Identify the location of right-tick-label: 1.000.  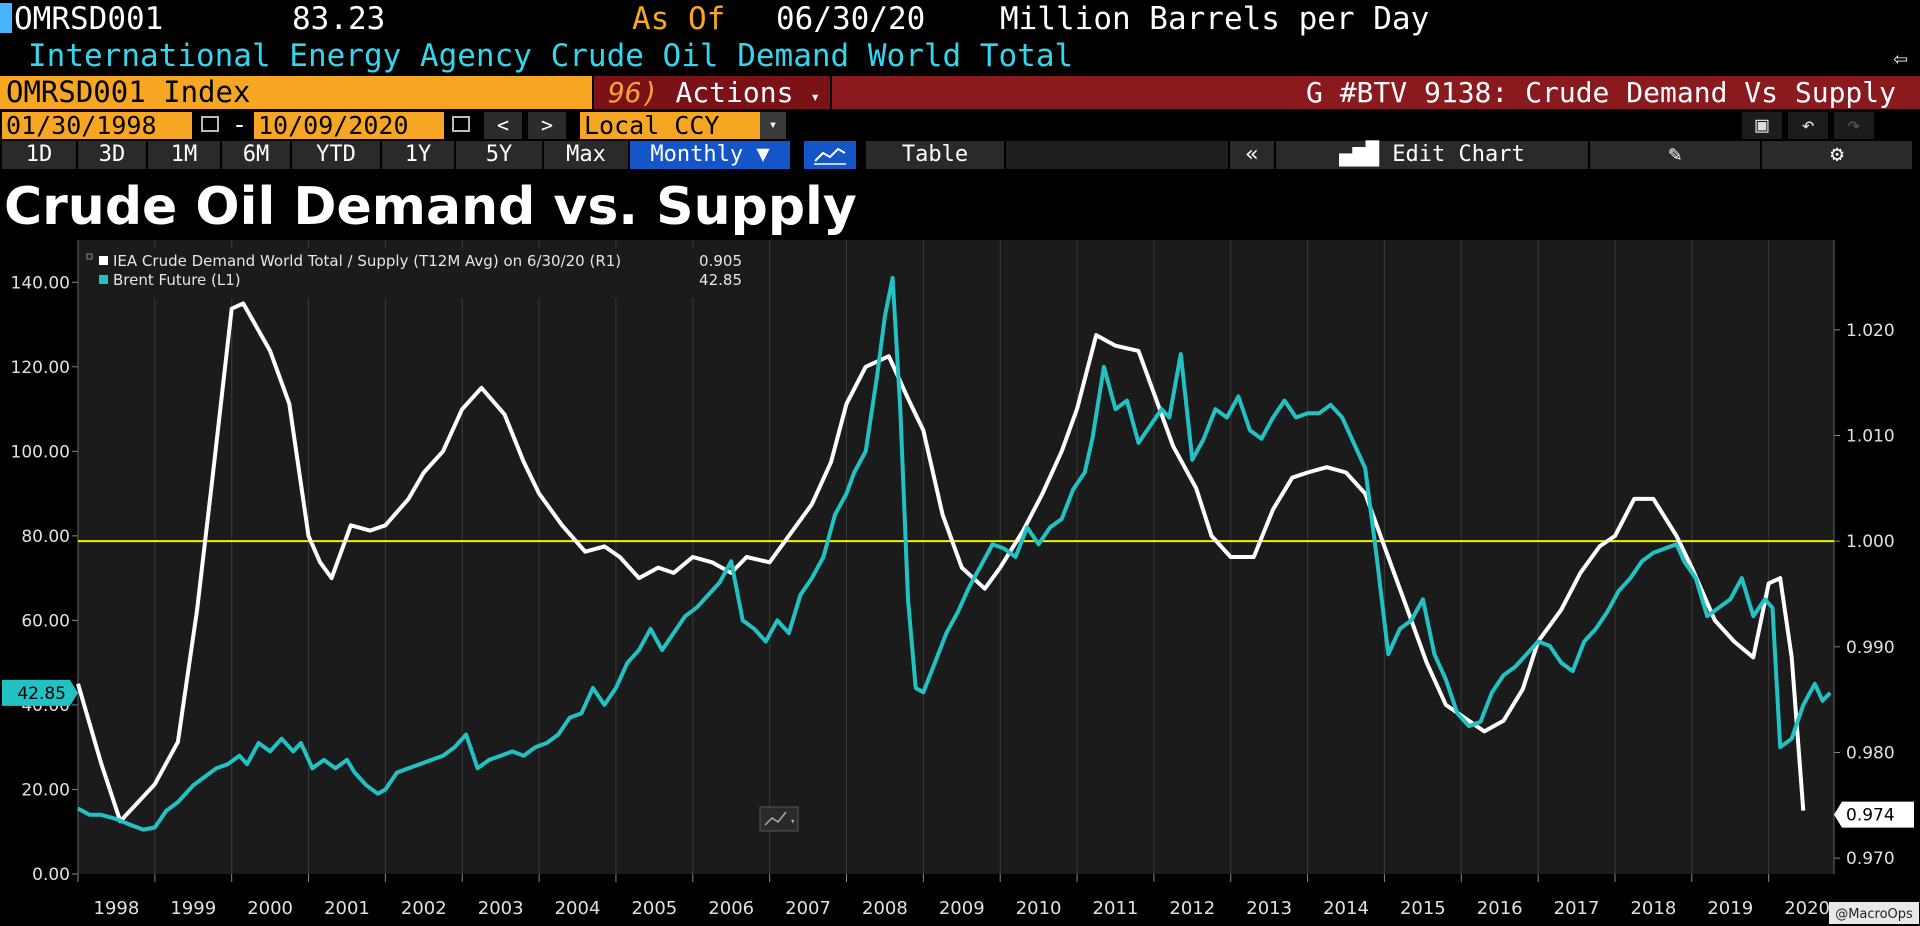
(1870, 542).